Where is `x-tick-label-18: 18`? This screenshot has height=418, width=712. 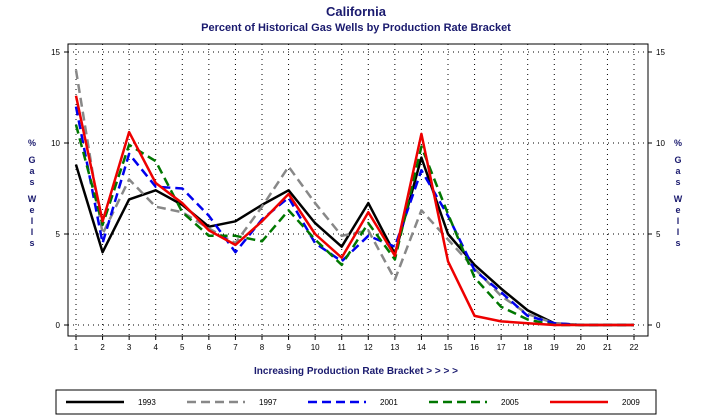
x-tick-label-18: 18 is located at coordinates (527, 347).